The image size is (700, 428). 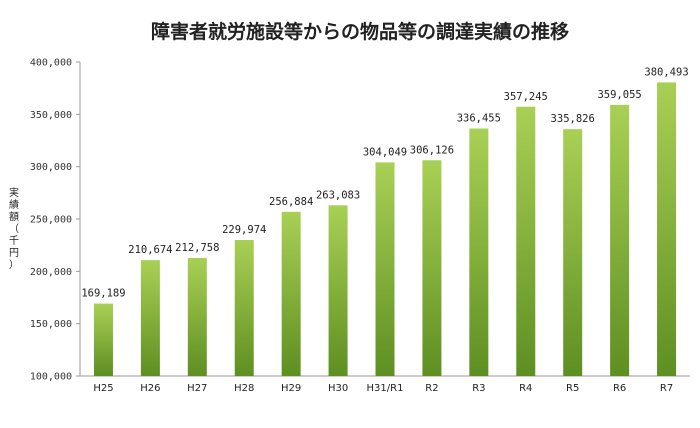 What do you see at coordinates (338, 195) in the screenshot?
I see `bar-value-label: 263,083` at bounding box center [338, 195].